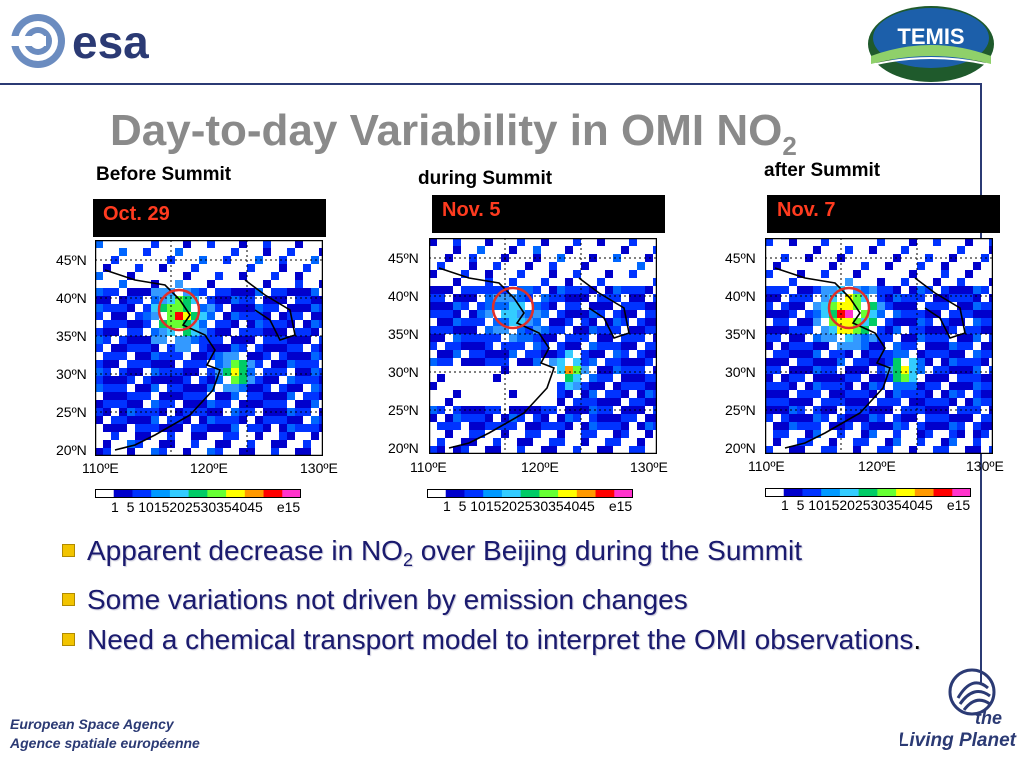  What do you see at coordinates (198, 493) in the screenshot?
I see `colorbar-swatch` at bounding box center [198, 493].